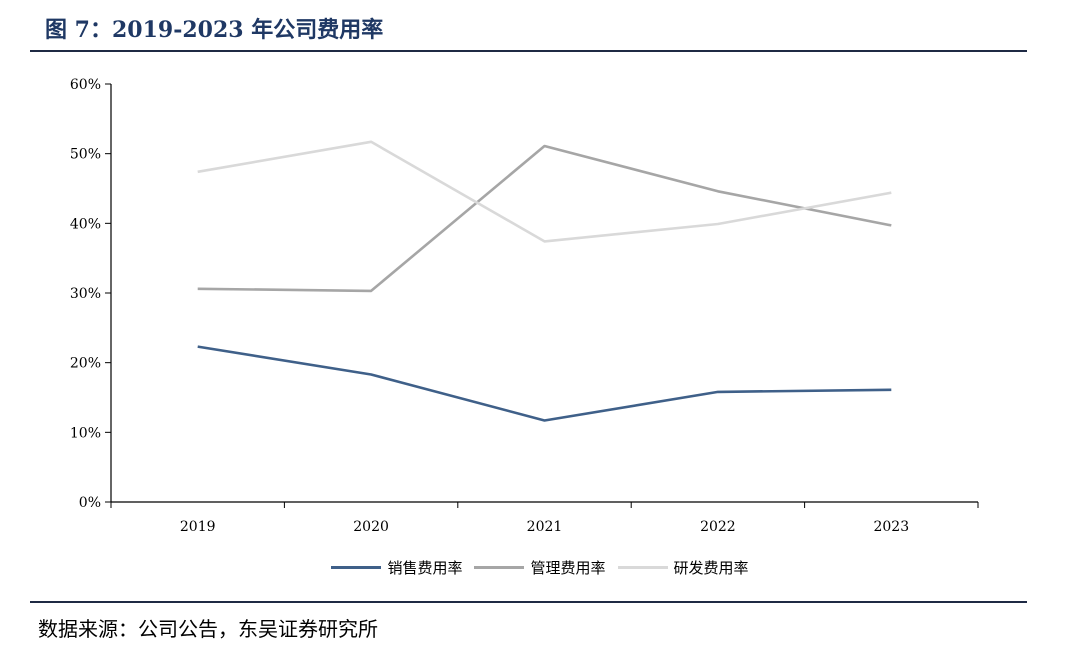 This screenshot has height=650, width=1080. What do you see at coordinates (528, 51) in the screenshot?
I see `top-divider` at bounding box center [528, 51].